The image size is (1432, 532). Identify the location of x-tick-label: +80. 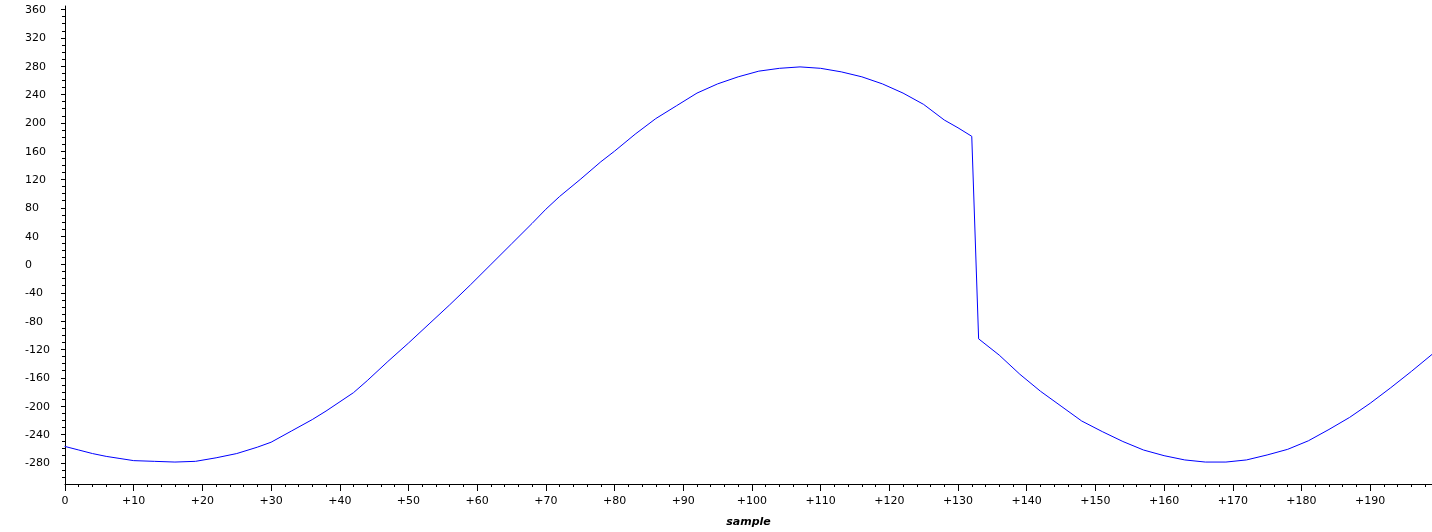
(614, 500).